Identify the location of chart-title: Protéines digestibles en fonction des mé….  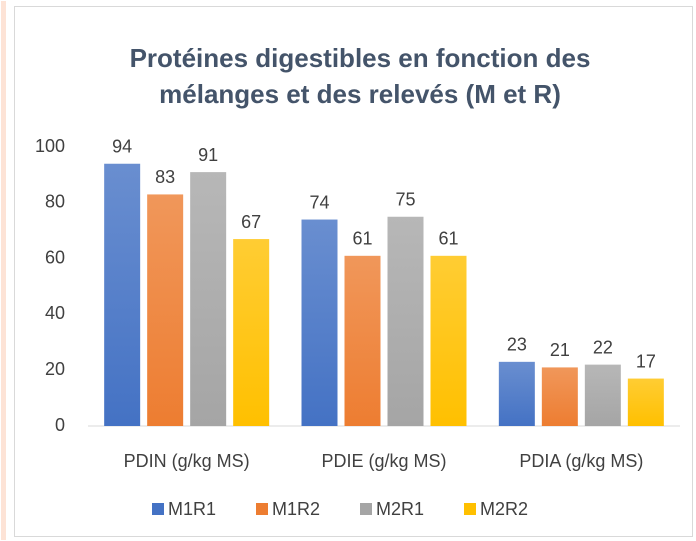
(360, 76).